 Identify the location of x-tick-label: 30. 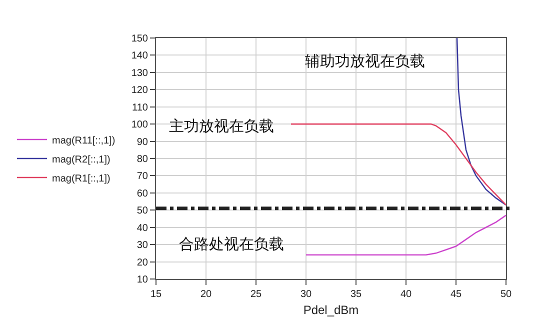
(306, 294).